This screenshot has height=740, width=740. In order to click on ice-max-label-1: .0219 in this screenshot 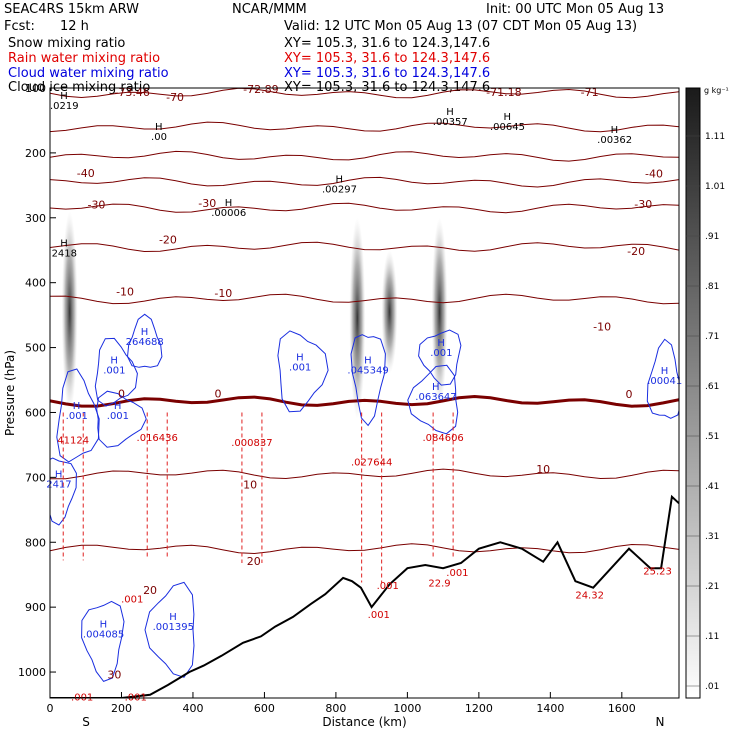, I will do `click(64, 106)`.